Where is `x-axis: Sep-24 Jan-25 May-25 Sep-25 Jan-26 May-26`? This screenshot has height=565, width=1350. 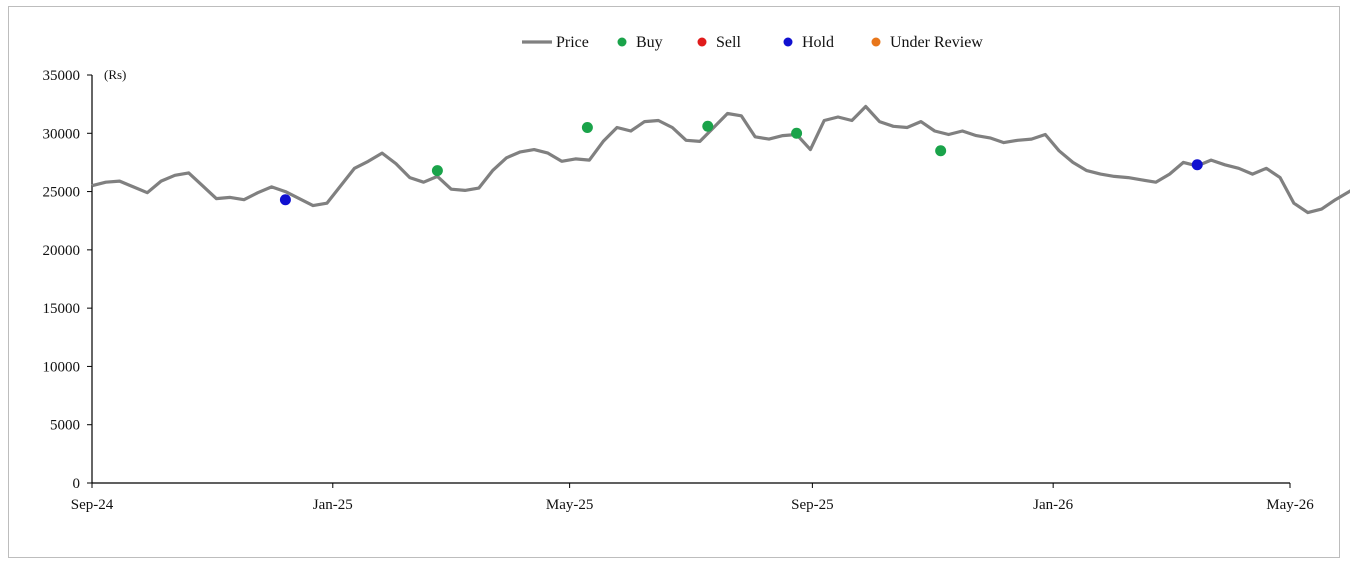
x-axis: Sep-24 Jan-25 May-25 Sep-25 Jan-26 May-26 is located at coordinates (692, 498).